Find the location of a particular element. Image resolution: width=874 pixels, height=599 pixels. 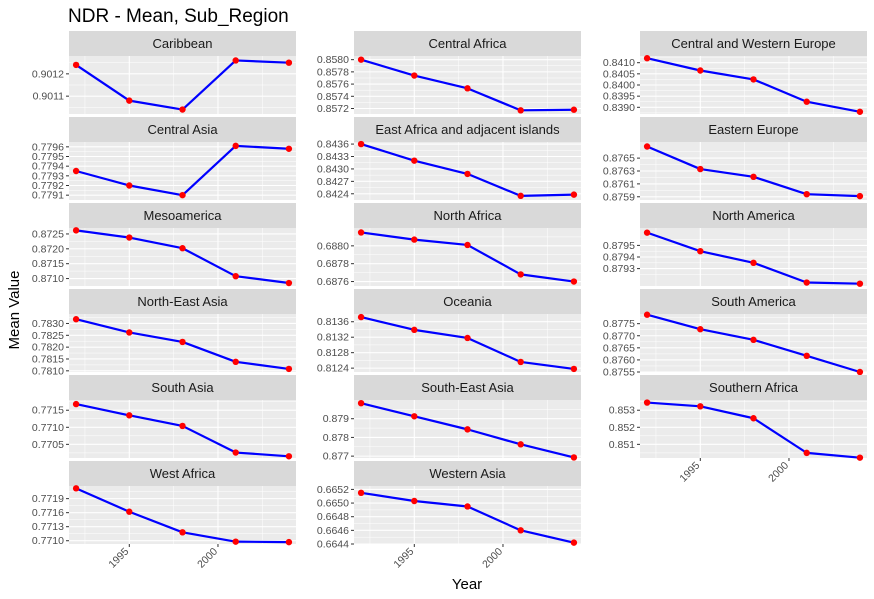

facet-panel: Mesoamerica 0.8710 0.8715 0.8720 0.8725 is located at coordinates (164, 245).